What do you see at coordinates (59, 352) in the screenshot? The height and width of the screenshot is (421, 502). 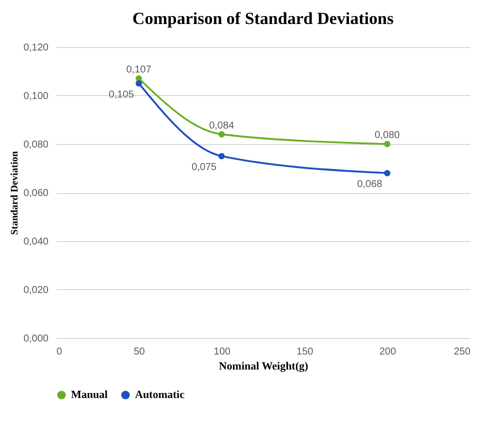 I see `x-tick-label: 0` at bounding box center [59, 352].